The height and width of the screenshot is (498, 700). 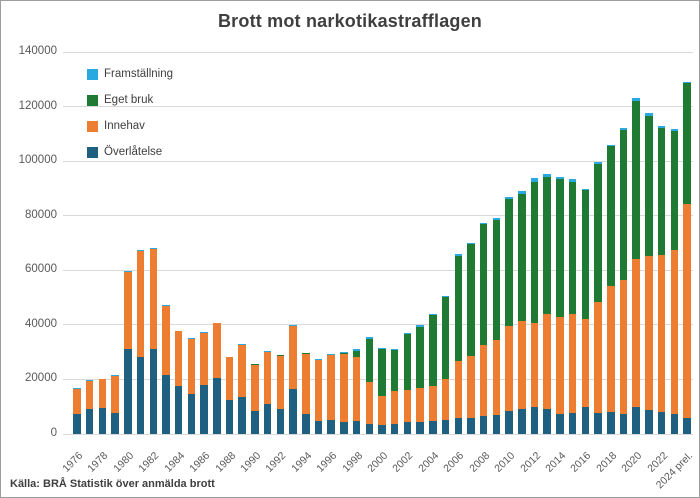 I want to click on legend-item-eget bruk: Eget bruk, so click(x=130, y=100).